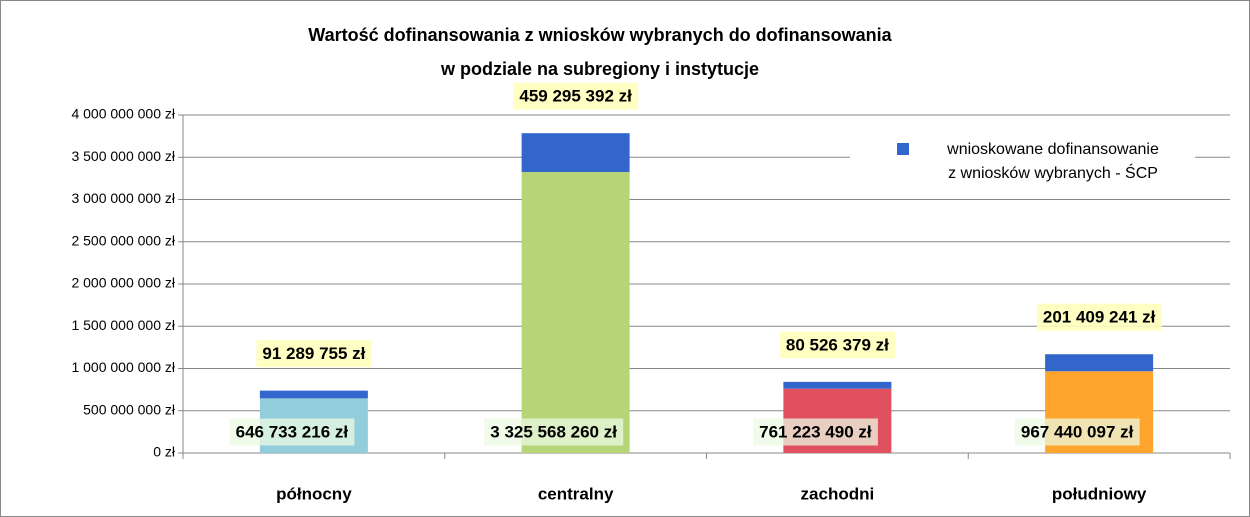 The height and width of the screenshot is (517, 1250). Describe the element at coordinates (164, 452) in the screenshot. I see `y-tick-label: 0 zł` at that location.